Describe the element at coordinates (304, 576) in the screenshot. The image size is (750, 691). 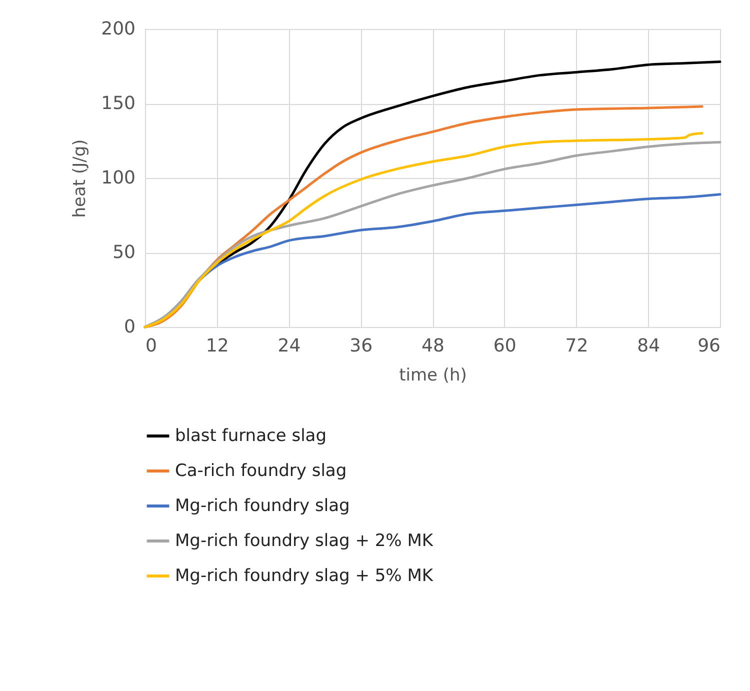
I see `legend-label: Mg-rich foundry slag + 5% MK` at that location.